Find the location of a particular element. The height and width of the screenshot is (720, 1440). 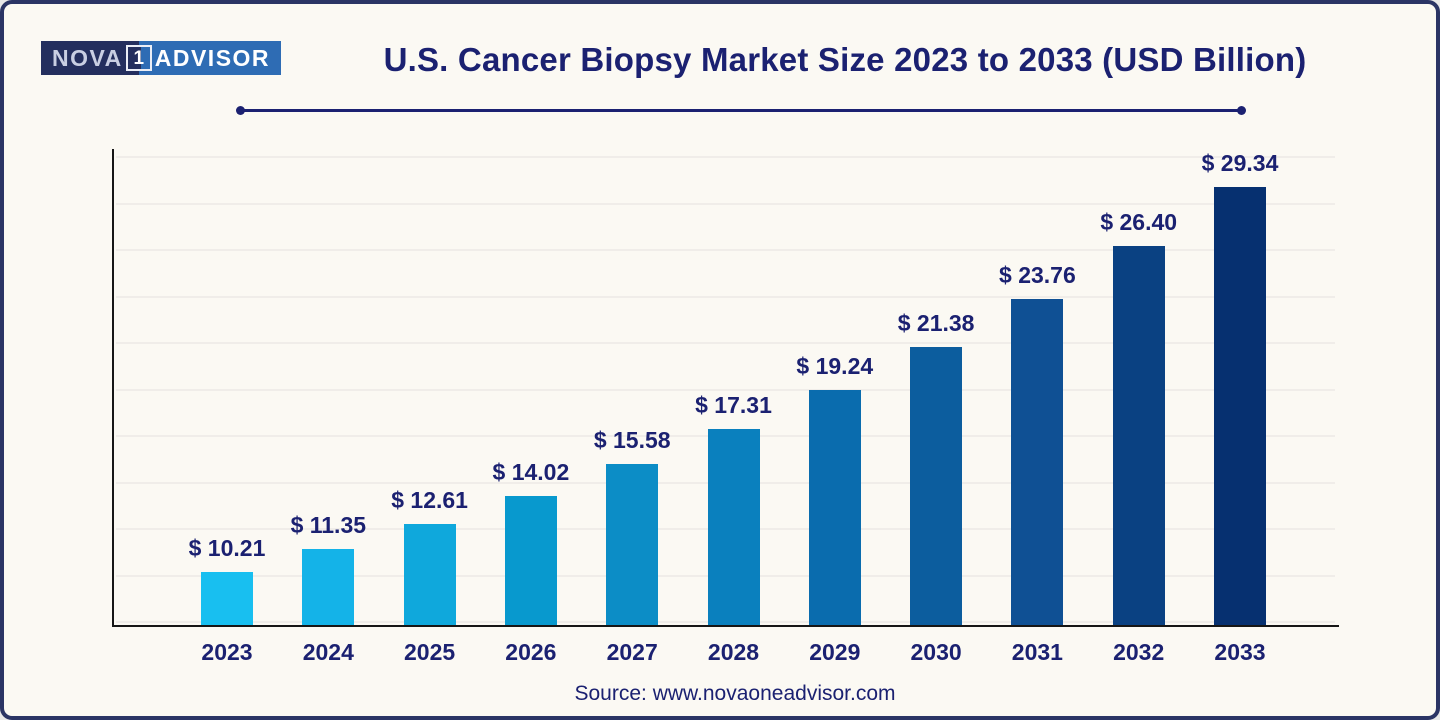

bar-2023 is located at coordinates (227, 598).